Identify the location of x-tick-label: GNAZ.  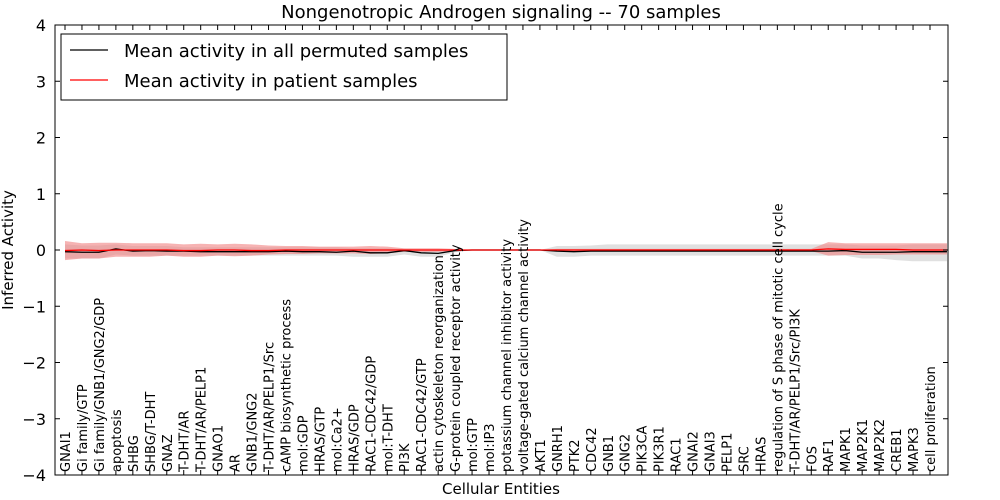
(168, 453).